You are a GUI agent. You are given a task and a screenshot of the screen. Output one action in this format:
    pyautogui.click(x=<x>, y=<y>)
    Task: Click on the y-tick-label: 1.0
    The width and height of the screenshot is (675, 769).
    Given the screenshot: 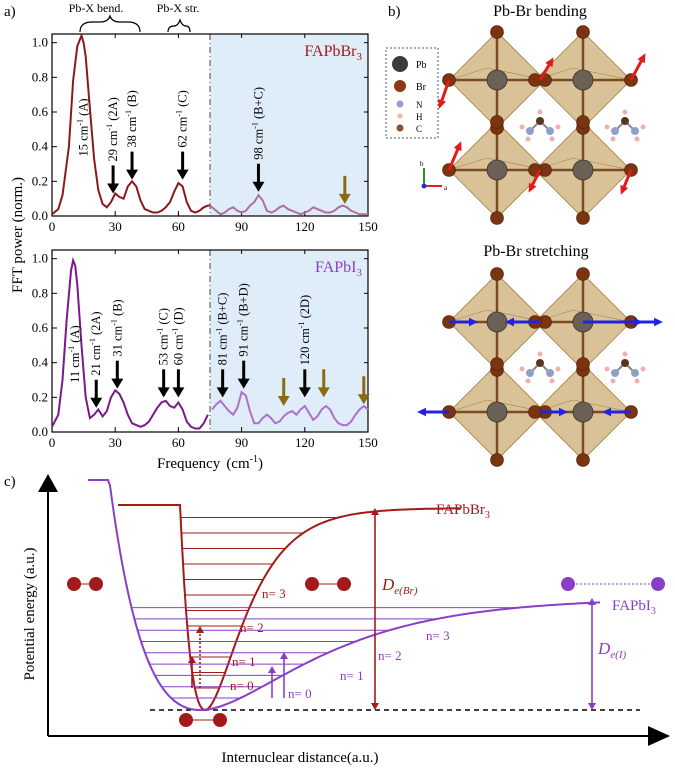 What is the action you would take?
    pyautogui.click(x=40, y=258)
    